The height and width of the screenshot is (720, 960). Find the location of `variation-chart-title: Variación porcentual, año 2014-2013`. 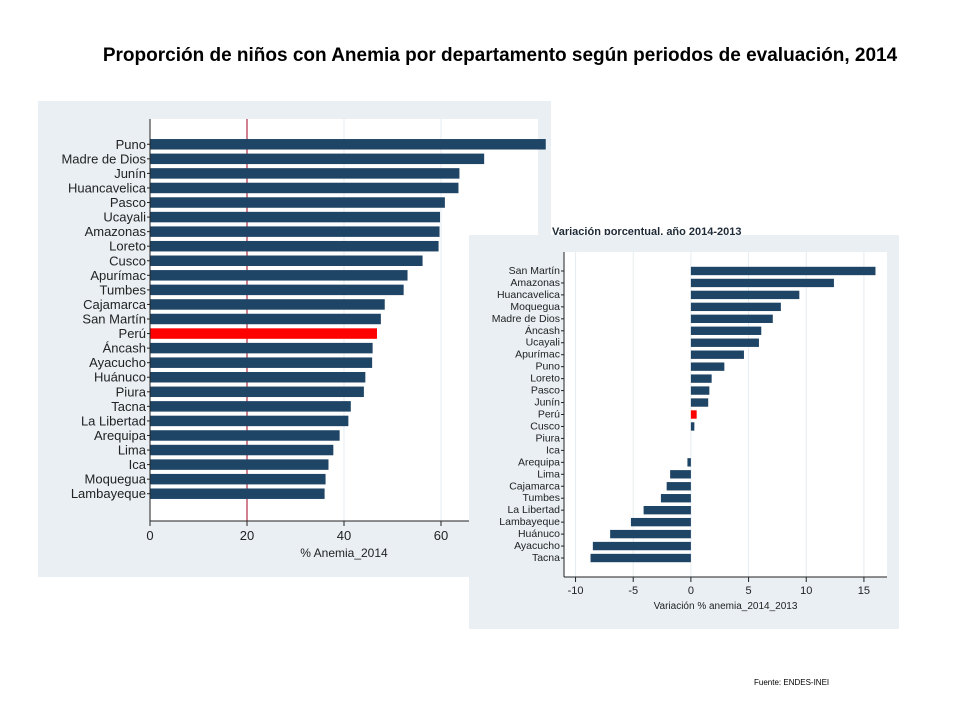

variation-chart-title: Variación porcentual, año 2014-2013 is located at coordinates (647, 230).